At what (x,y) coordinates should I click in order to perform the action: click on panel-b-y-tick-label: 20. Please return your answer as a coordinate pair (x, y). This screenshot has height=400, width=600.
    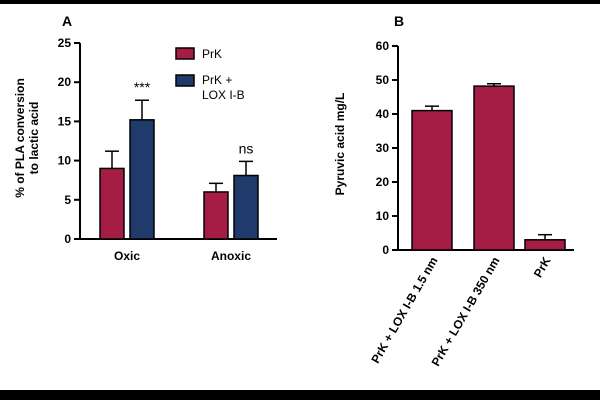
    Looking at the image, I should click on (383, 182).